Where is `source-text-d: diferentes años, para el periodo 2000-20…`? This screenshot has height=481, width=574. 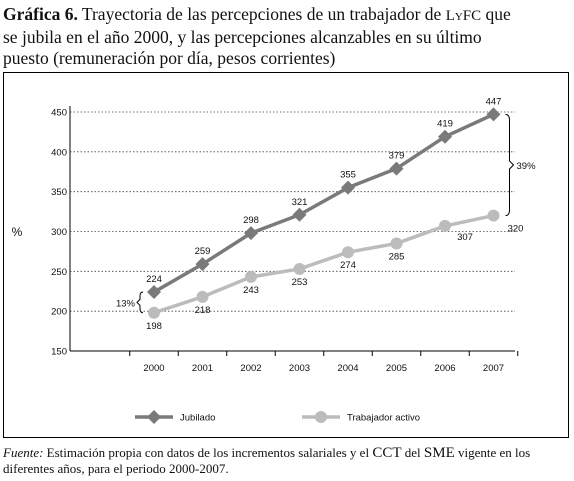
source-text-d: diferentes años, para el periodo 2000-20… is located at coordinates (116, 468).